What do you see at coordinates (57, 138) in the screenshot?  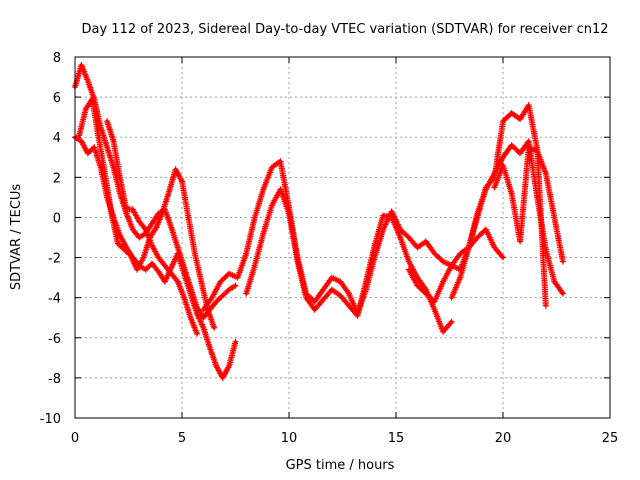 I see `y-tick-label: 4` at bounding box center [57, 138].